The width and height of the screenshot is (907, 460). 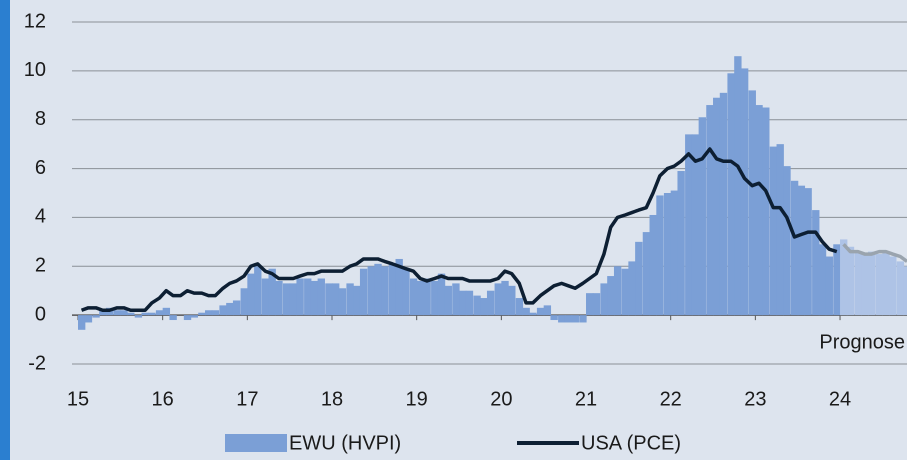 What do you see at coordinates (501, 399) in the screenshot?
I see `x-tick-label: 20` at bounding box center [501, 399].